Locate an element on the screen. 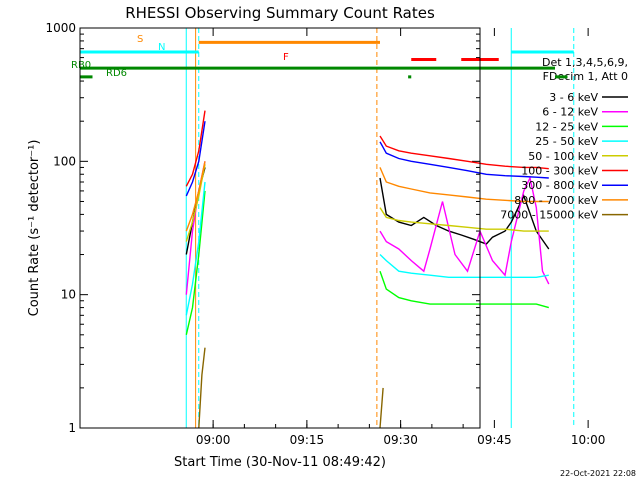 Image resolution: width=640 pixels, height=480 pixels. legend-label: 25 - 50 keV is located at coordinates (566, 141).